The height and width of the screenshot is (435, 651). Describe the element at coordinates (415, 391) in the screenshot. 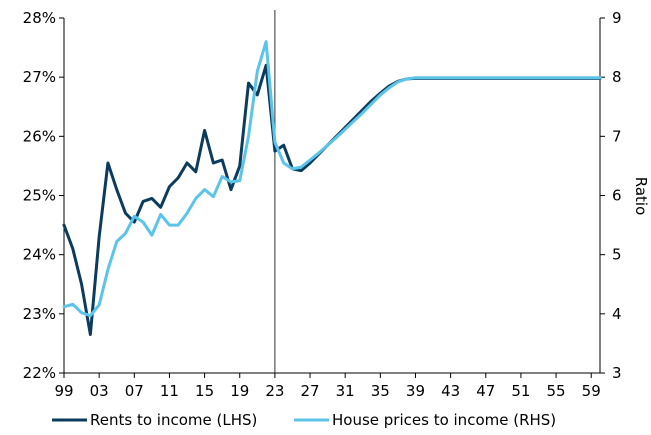

I see `x-tick-label: 39` at that location.